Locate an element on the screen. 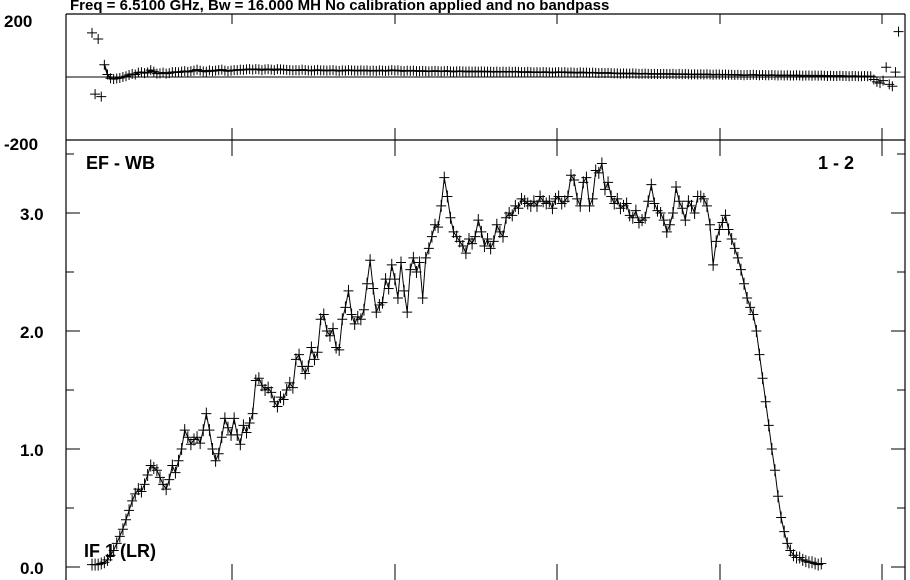  amp-tick-label-0: 0.0 is located at coordinates (32, 568).